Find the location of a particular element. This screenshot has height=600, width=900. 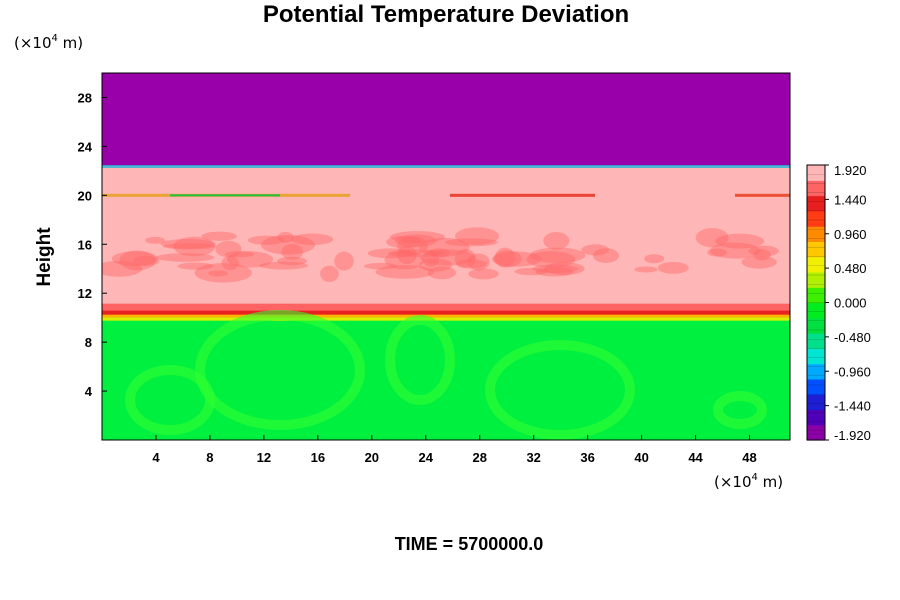

colorbar-tick-label-4: 0.000 is located at coordinates (850, 303).